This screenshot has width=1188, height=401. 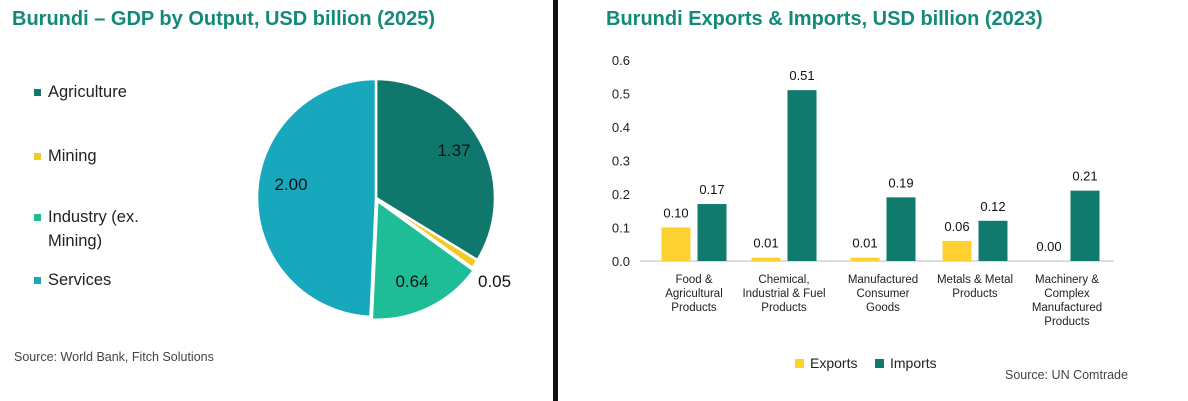 I want to click on x-category-label-1: Products, so click(x=784, y=308).